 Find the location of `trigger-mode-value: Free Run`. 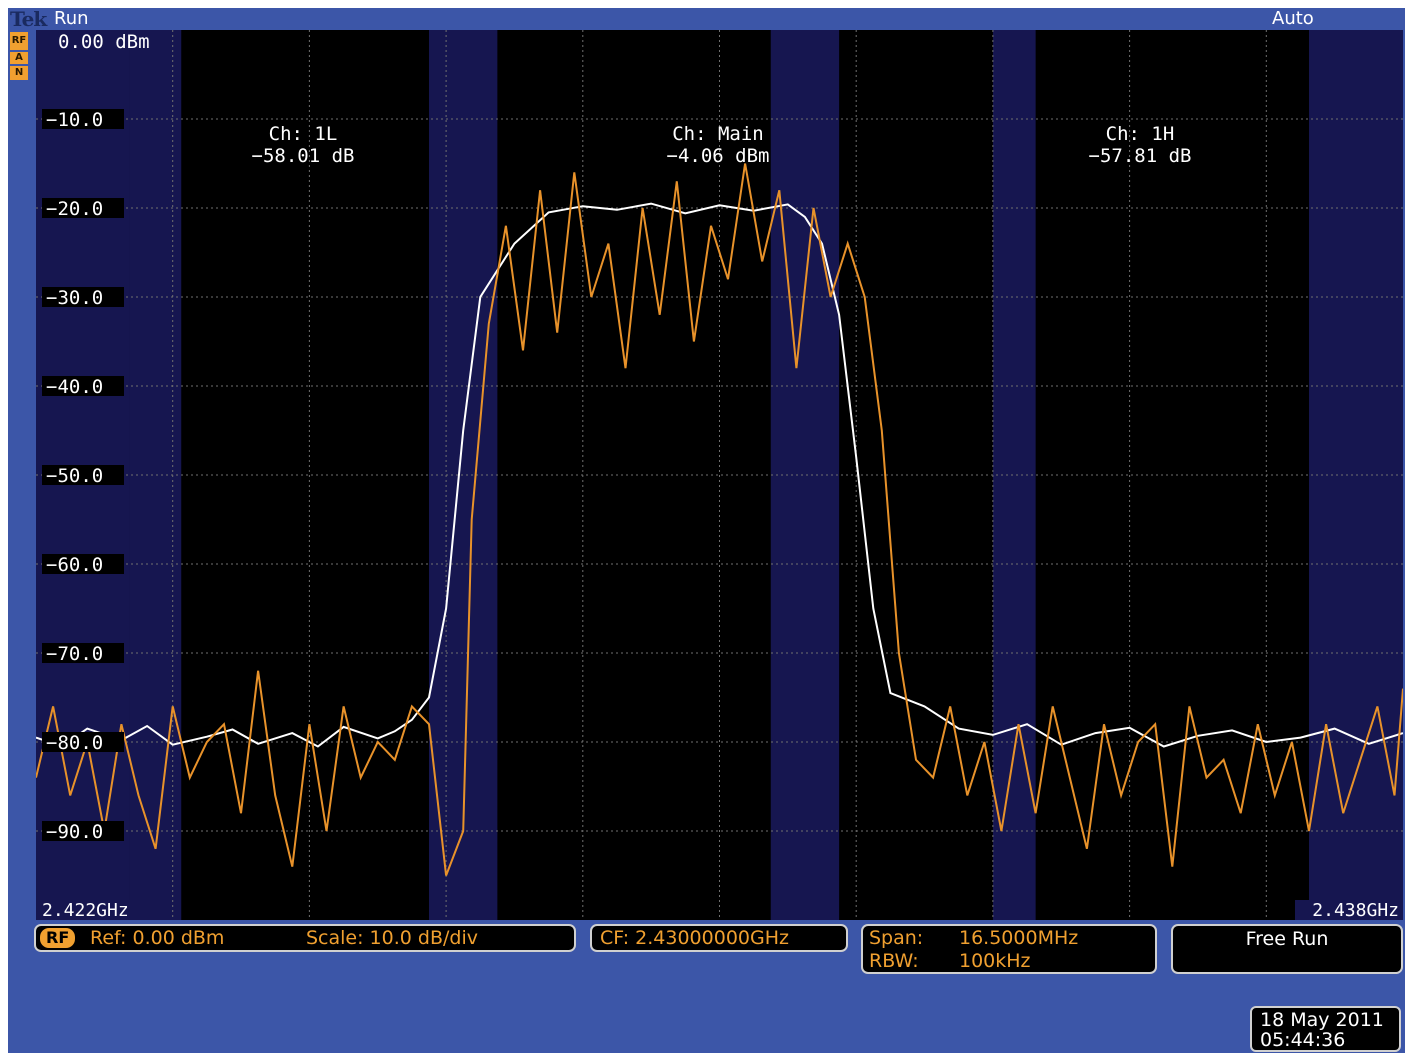

trigger-mode-value: Free Run is located at coordinates (1287, 939).